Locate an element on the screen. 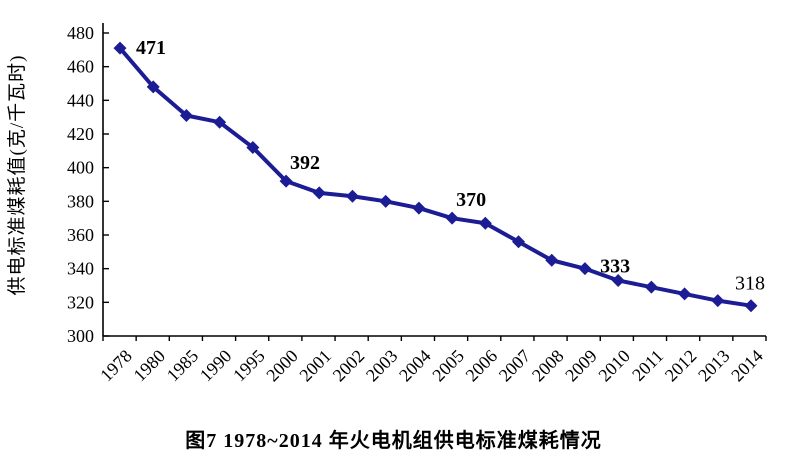  y-tick-label: 420 is located at coordinates (80, 134).